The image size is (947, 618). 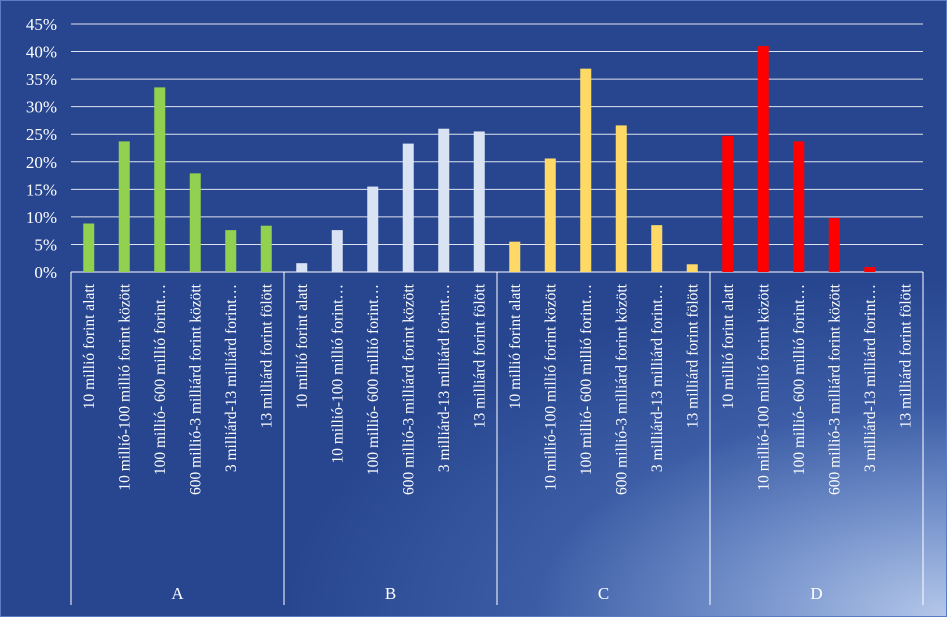 I want to click on y-tick-label: 5%, so click(x=45, y=244).